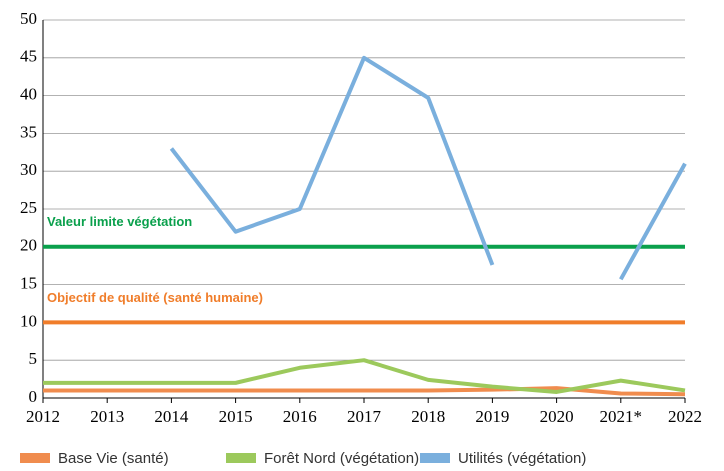  What do you see at coordinates (107, 416) in the screenshot?
I see `x-tick-label: 2013` at bounding box center [107, 416].